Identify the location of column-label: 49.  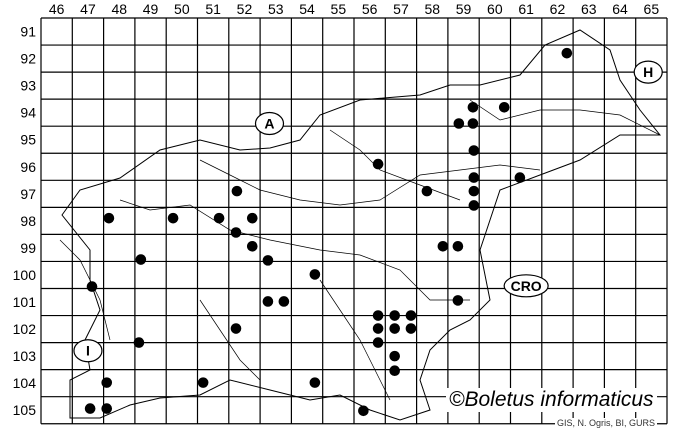
(151, 9).